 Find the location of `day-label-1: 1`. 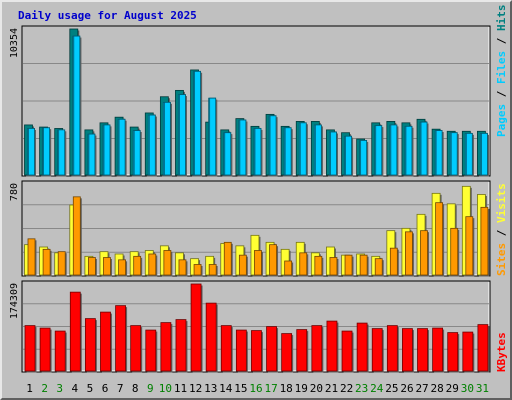

day-label-1: 1 is located at coordinates (29, 388).